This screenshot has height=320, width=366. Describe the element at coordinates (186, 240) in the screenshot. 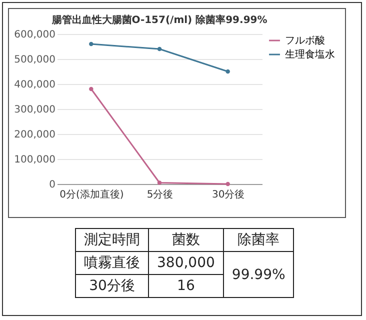

I see `text: 菌数` at that location.